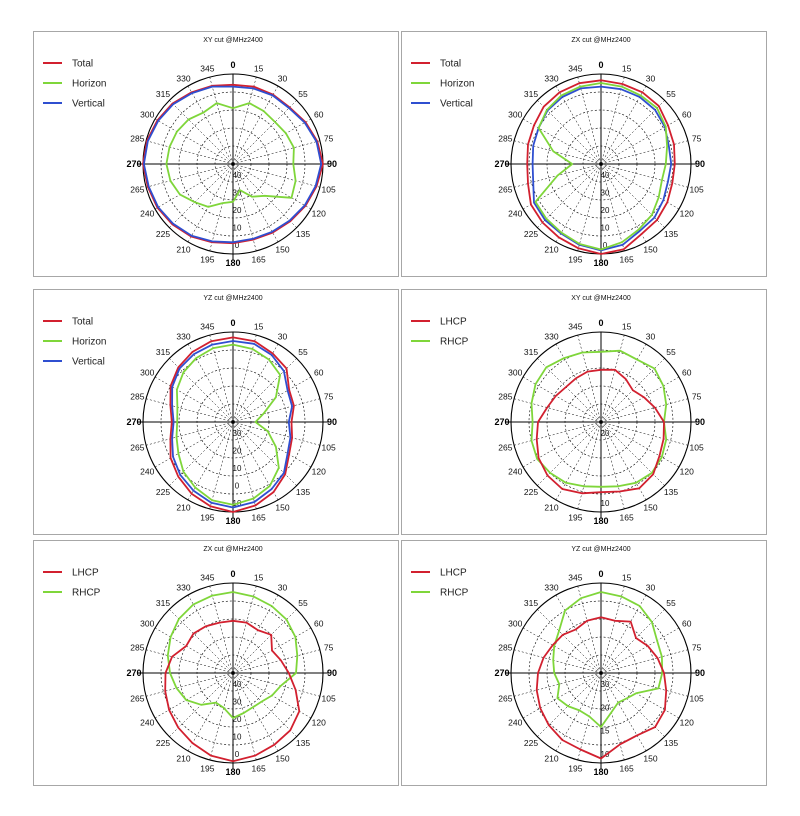 The width and height of the screenshot is (800, 816). What do you see at coordinates (163, 352) in the screenshot?
I see `angle-tick-label: 315` at bounding box center [163, 352].